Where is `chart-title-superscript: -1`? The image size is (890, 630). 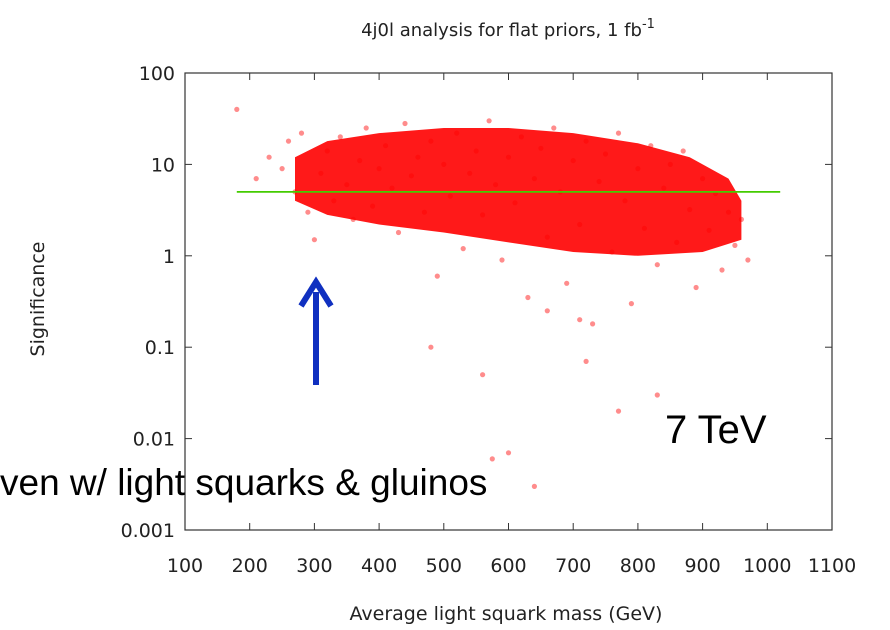 chart-title-superscript: -1 is located at coordinates (648, 24).